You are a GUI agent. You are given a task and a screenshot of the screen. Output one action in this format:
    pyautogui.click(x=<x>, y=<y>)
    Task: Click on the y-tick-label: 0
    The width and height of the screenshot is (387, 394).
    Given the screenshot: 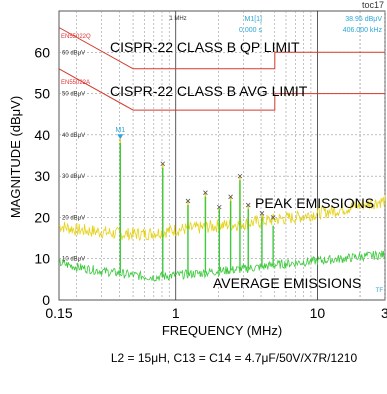 What is the action you would take?
    pyautogui.click(x=46, y=300)
    